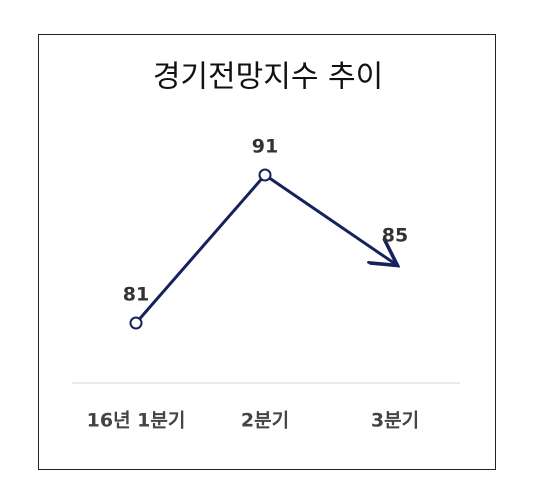 This screenshot has height=490, width=540. I want to click on value-label: 85, so click(395, 235).